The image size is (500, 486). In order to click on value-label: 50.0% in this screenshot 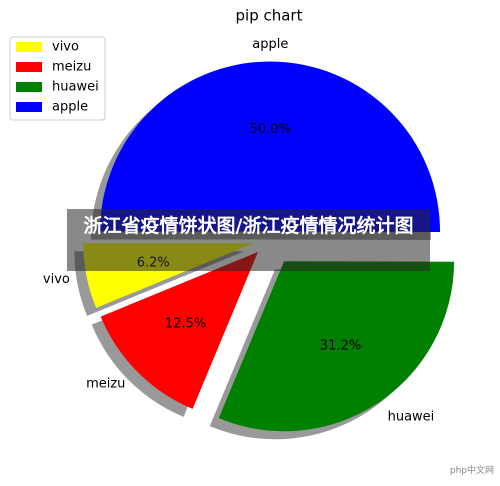, I will do `click(270, 129)`.